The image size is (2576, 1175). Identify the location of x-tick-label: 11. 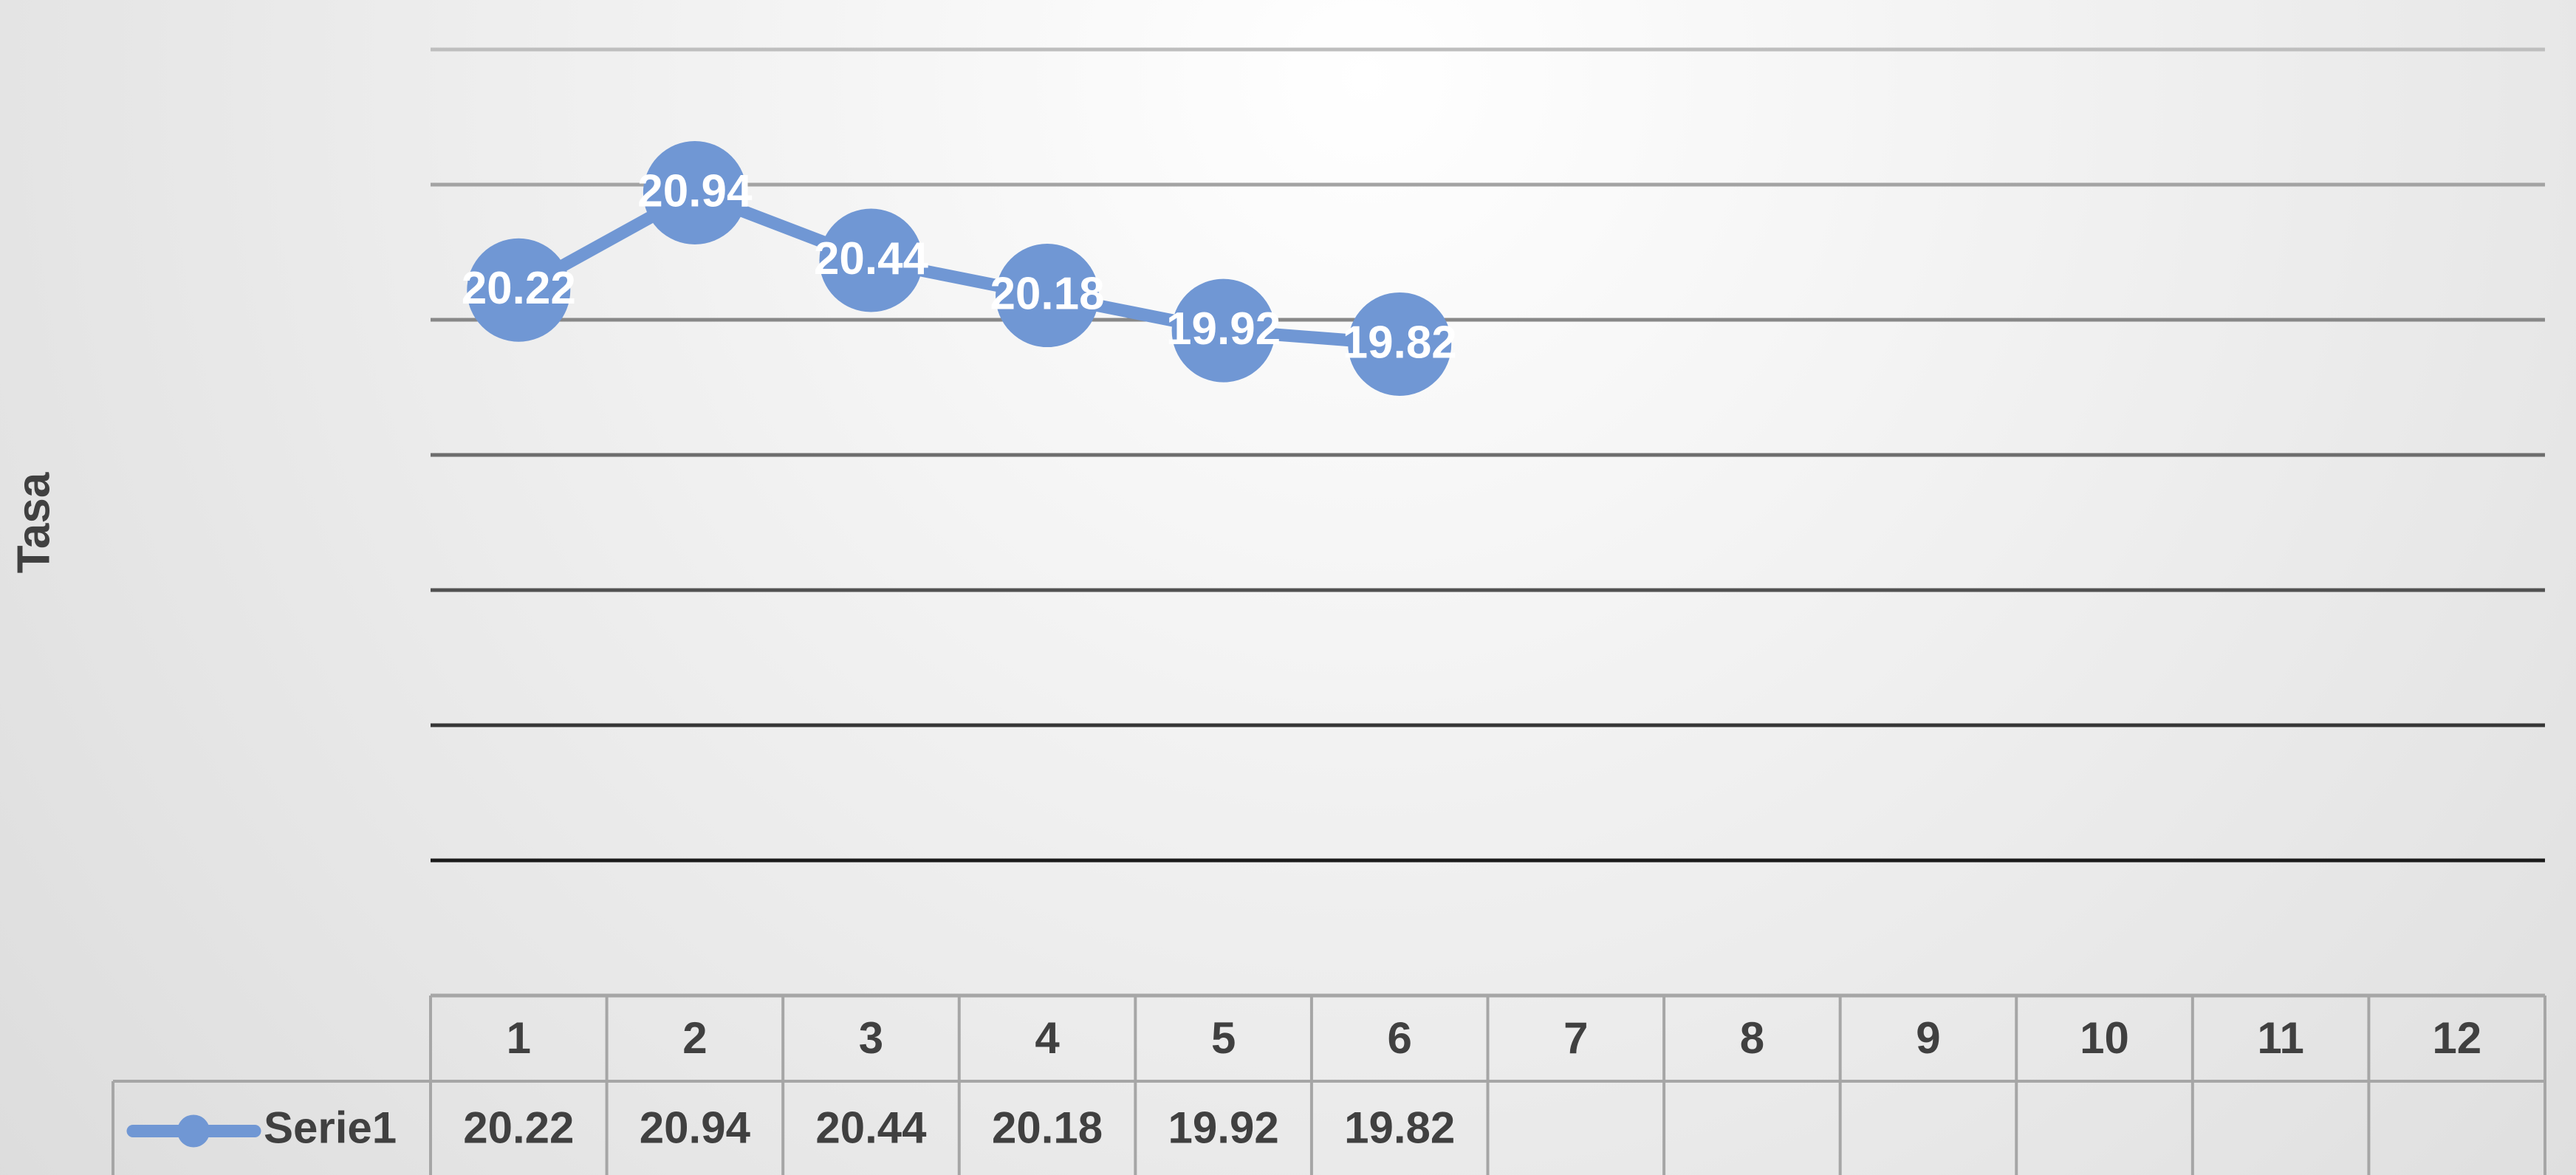
(2280, 1038).